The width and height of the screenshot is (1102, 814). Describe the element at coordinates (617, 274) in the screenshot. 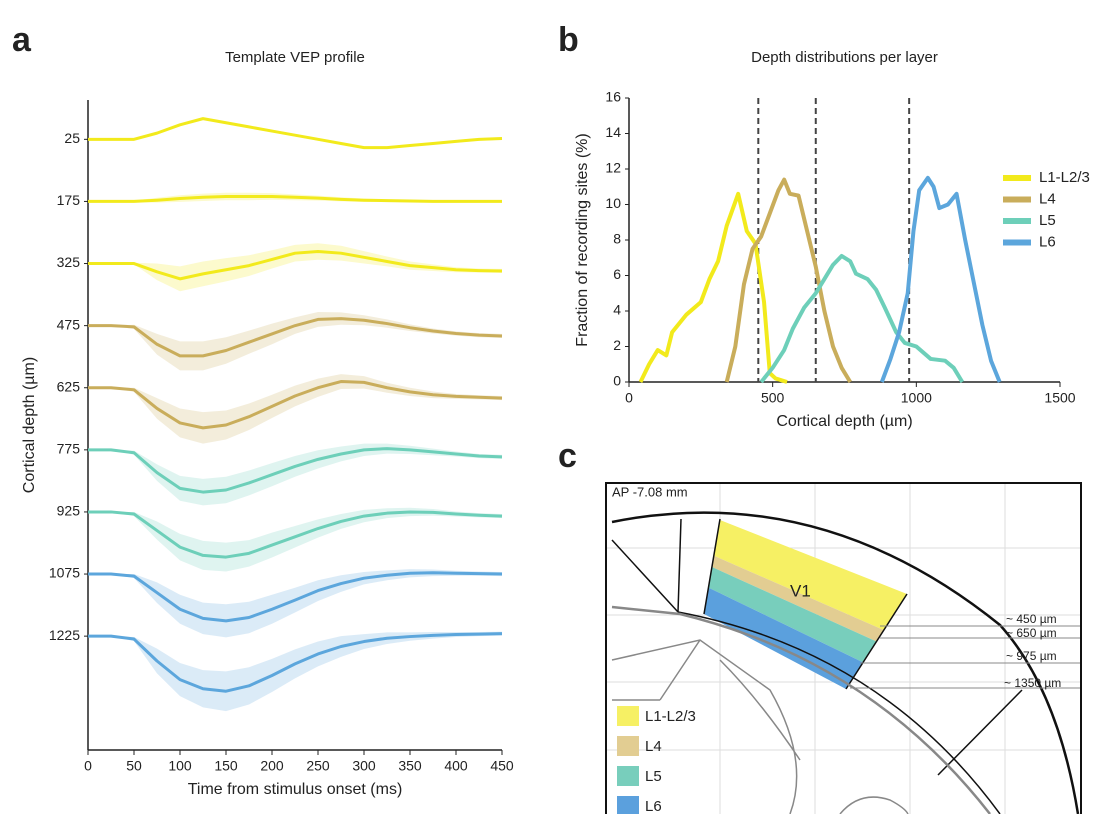

I see `y-tick-label: 6` at that location.